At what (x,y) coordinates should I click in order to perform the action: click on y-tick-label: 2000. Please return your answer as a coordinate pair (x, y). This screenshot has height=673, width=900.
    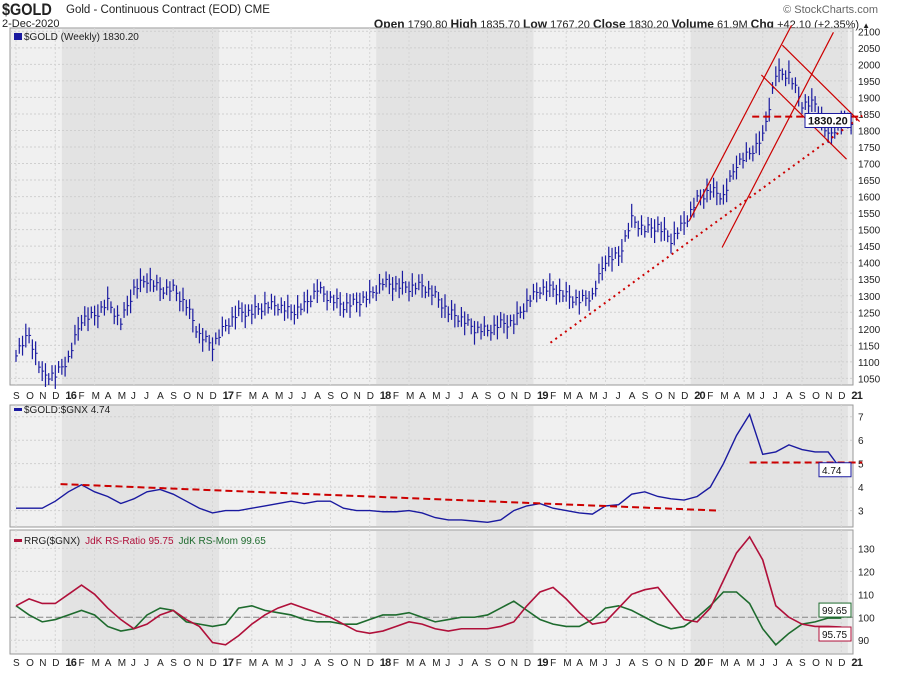
    Looking at the image, I should click on (869, 65).